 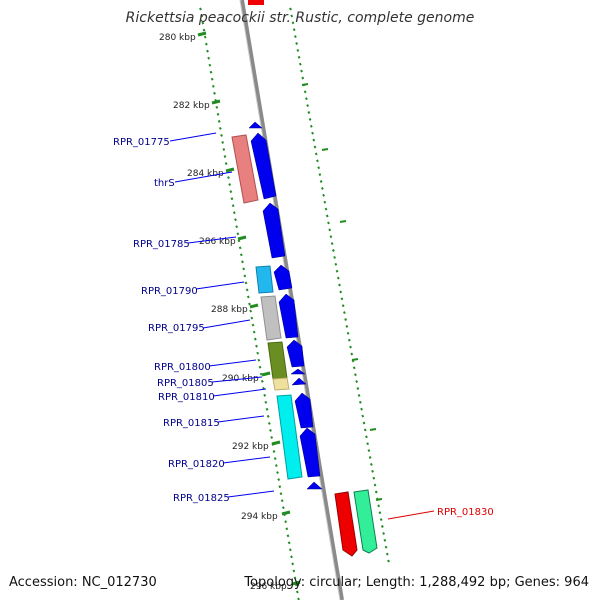 What do you see at coordinates (217, 242) in the screenshot?
I see `tick-label: 286 kbp` at bounding box center [217, 242].